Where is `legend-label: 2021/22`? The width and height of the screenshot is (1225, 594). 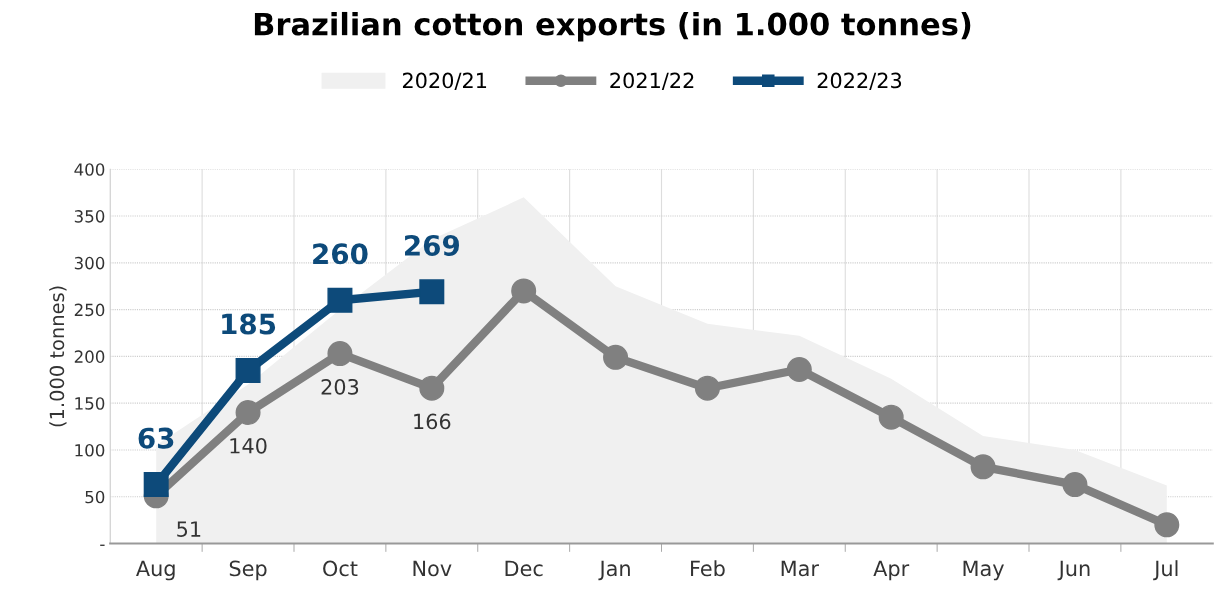
legend-label: 2021/22 is located at coordinates (652, 81).